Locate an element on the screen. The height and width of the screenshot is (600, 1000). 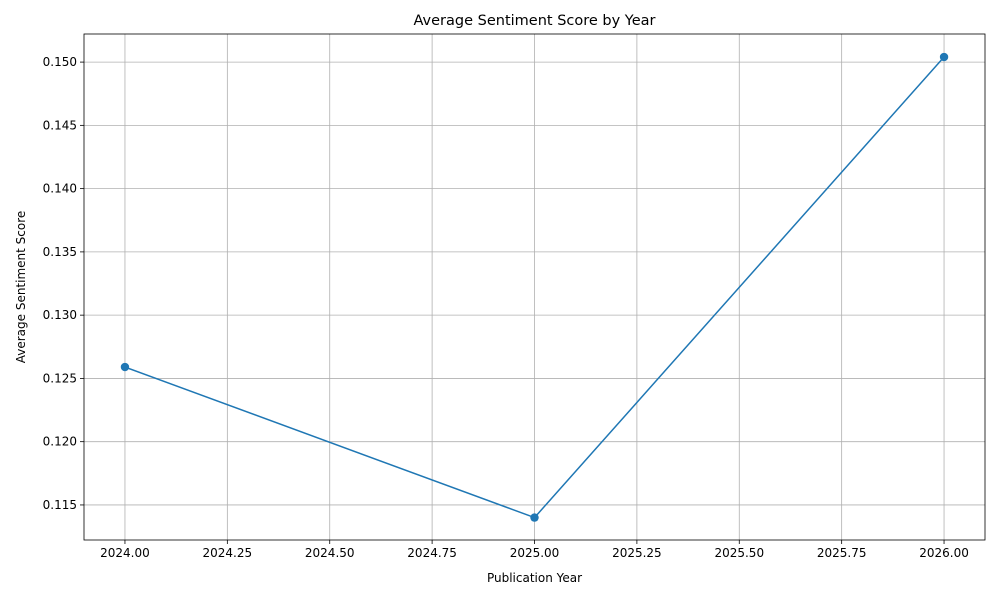
x-tick-label: 2025.00 is located at coordinates (535, 553).